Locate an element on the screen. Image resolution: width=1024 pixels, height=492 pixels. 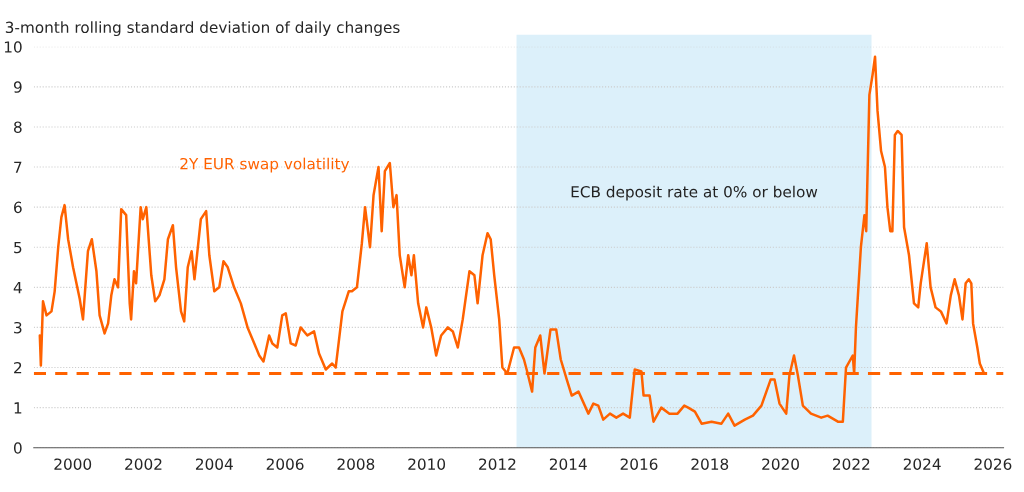
x-tick-label: 2024 is located at coordinates (922, 464).